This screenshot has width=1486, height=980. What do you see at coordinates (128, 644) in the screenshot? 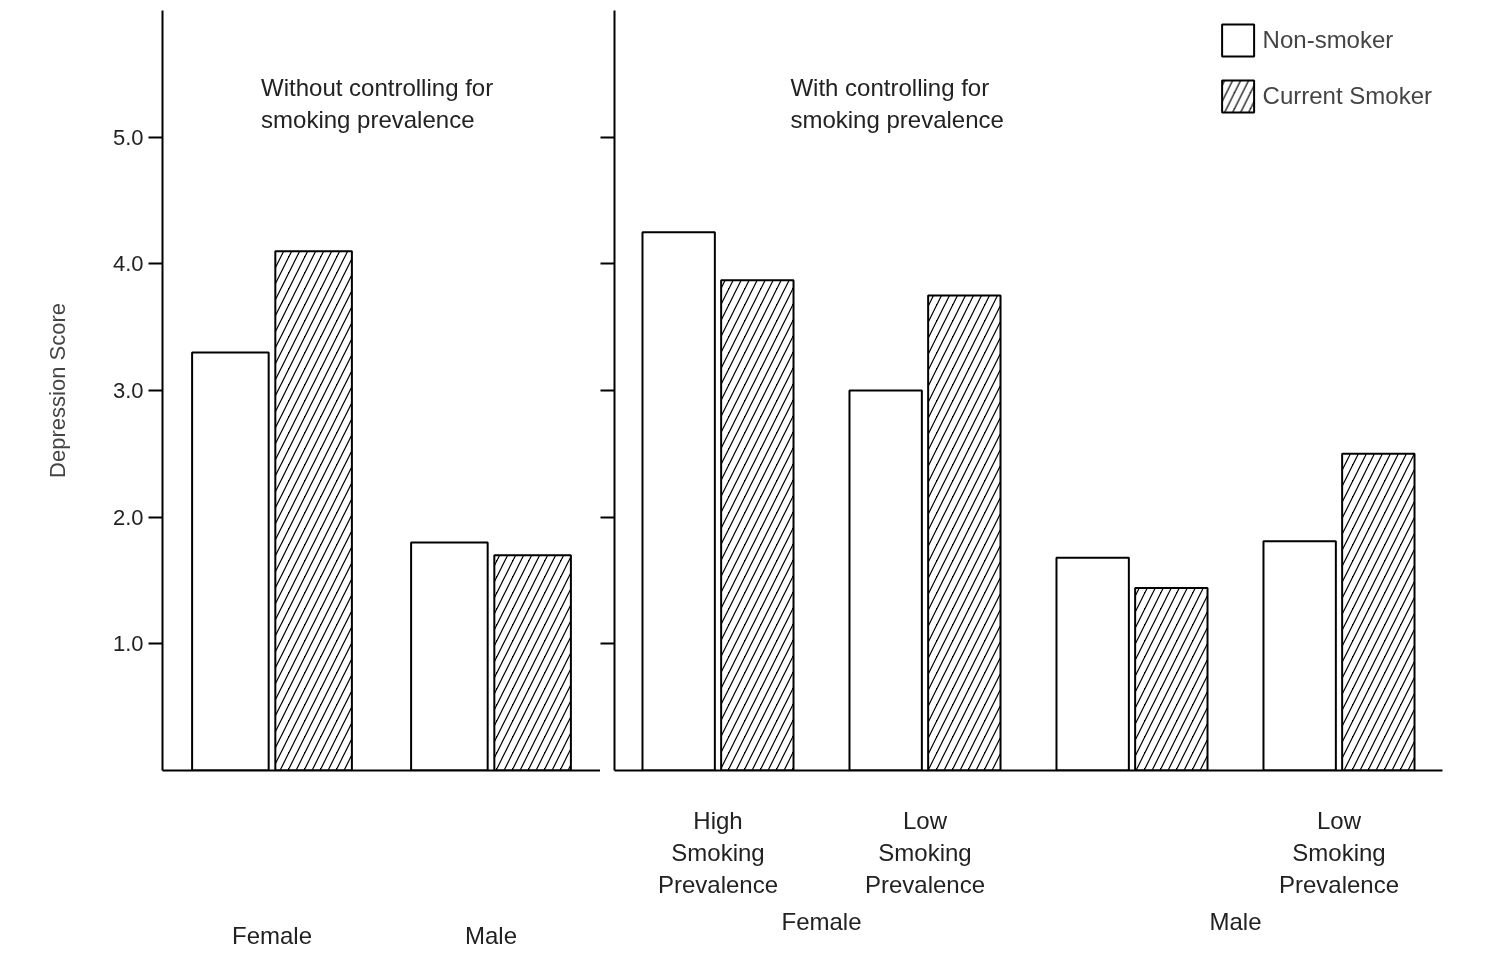
I see `y-tick-label: 1.0` at bounding box center [128, 644].